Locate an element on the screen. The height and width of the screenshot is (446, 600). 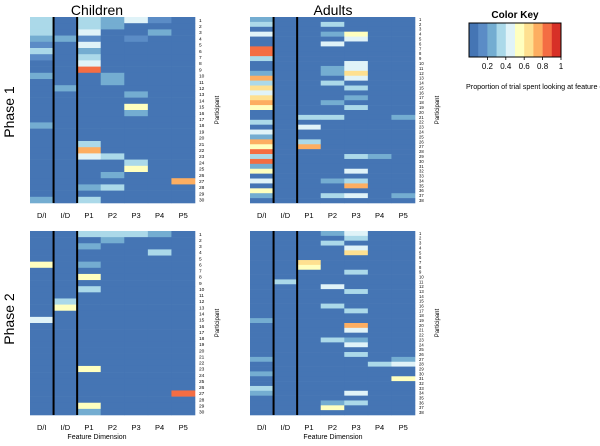
y-tick-label: 32 is located at coordinates (421, 383).